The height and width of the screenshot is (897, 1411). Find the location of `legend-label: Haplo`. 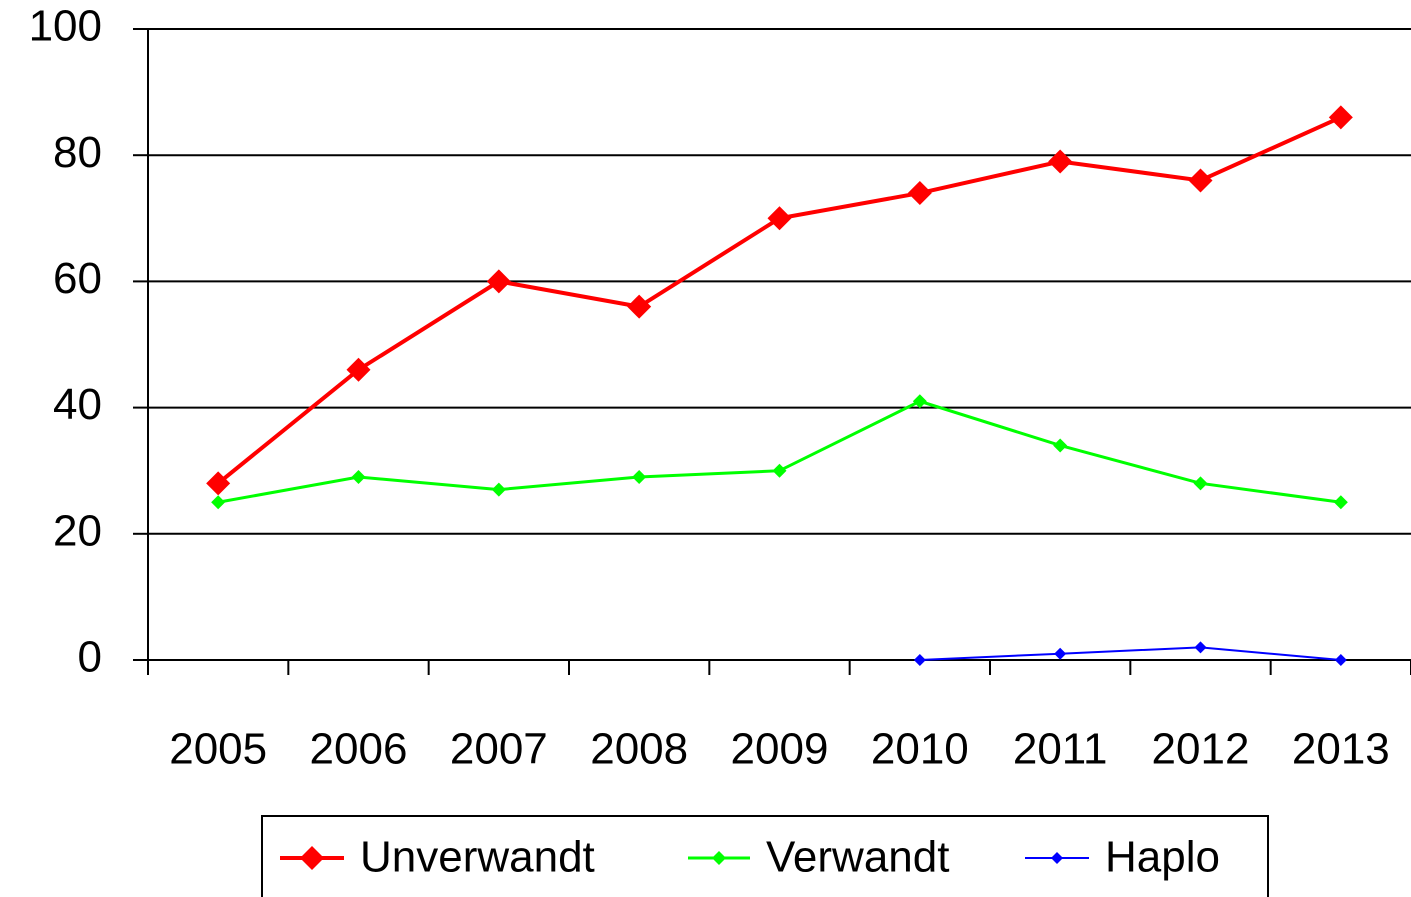

legend-label: Haplo is located at coordinates (1162, 857).